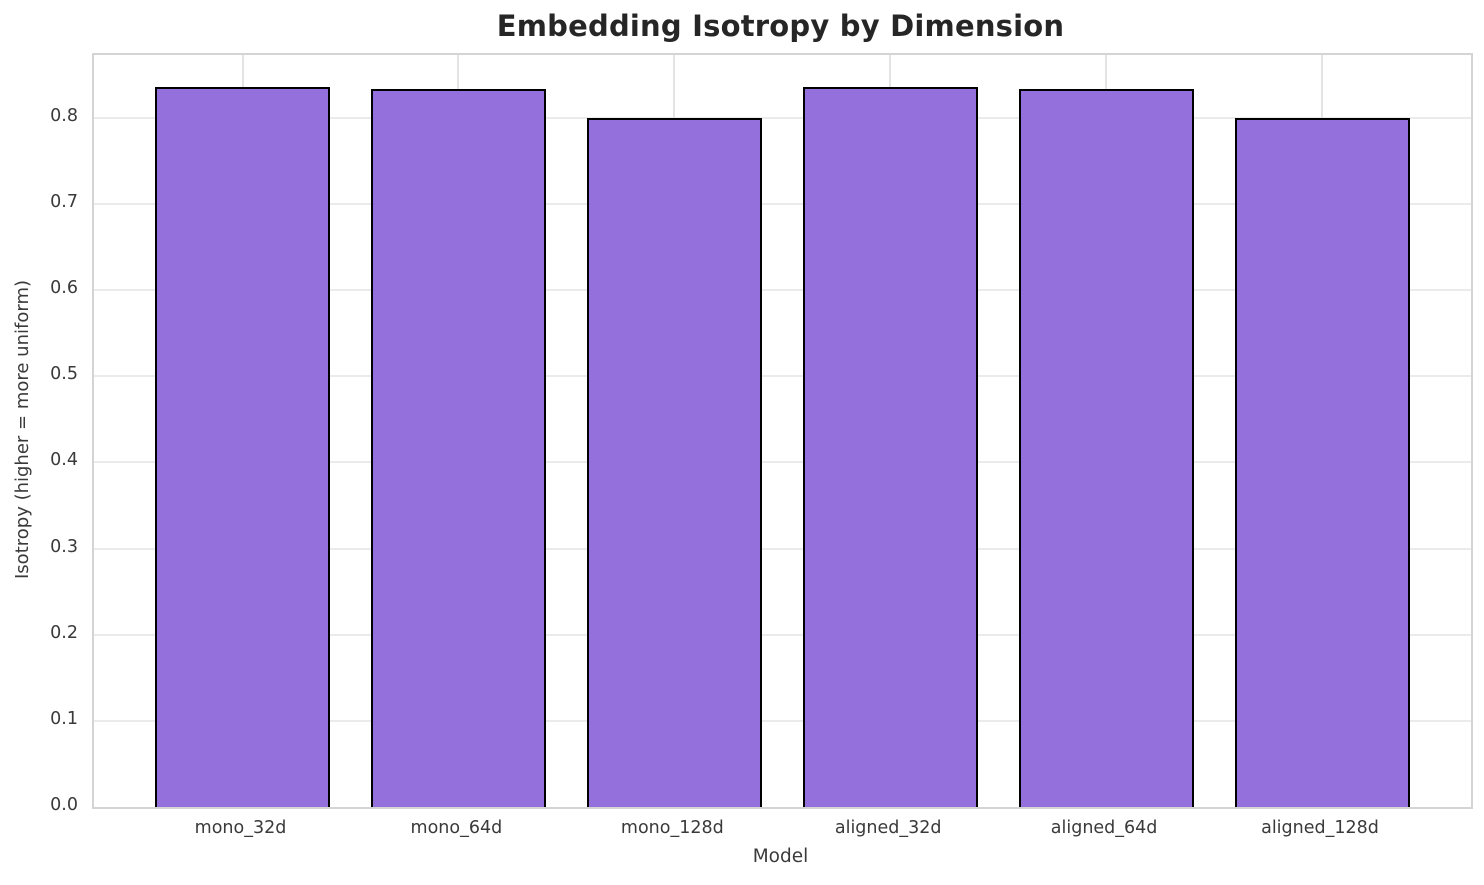 Image resolution: width=1484 pixels, height=885 pixels. What do you see at coordinates (890, 446) in the screenshot?
I see `bar-aligned_32d` at bounding box center [890, 446].